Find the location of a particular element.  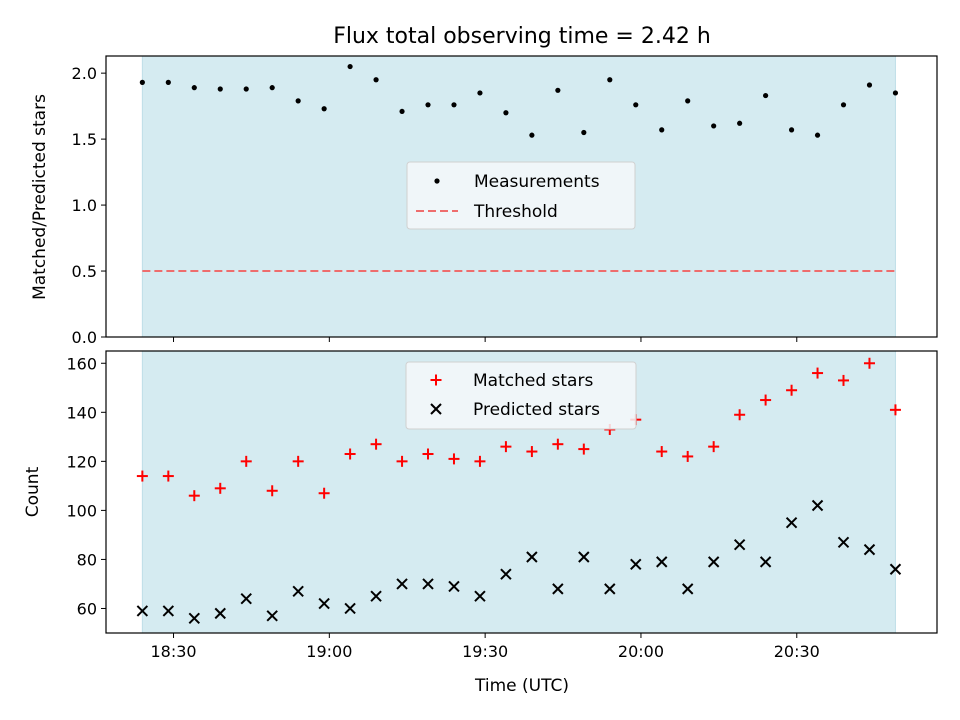

top-legend-box is located at coordinates (521, 195).